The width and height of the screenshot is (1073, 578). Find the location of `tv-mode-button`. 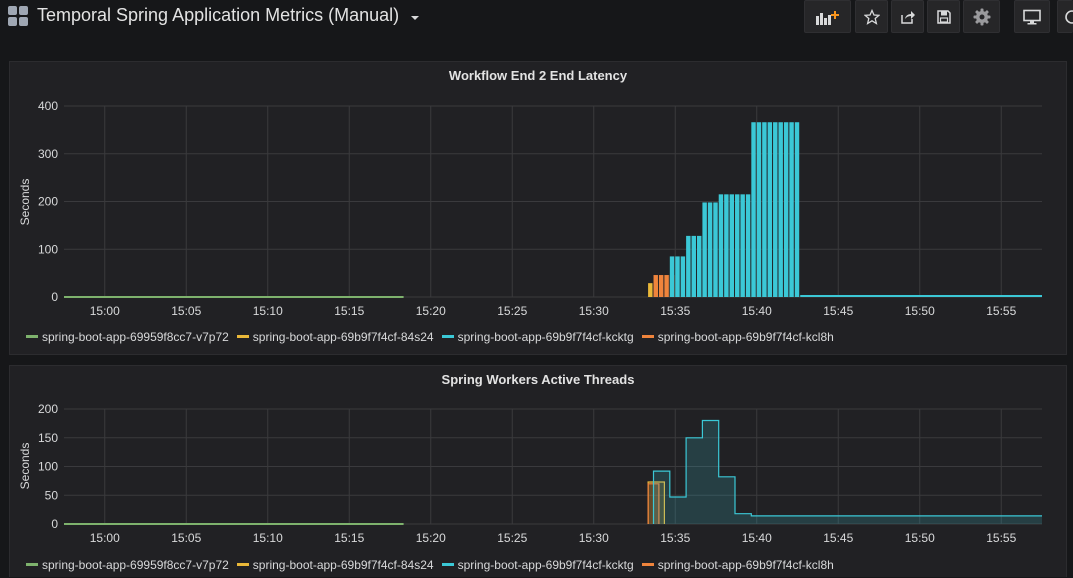

tv-mode-button is located at coordinates (1032, 16).